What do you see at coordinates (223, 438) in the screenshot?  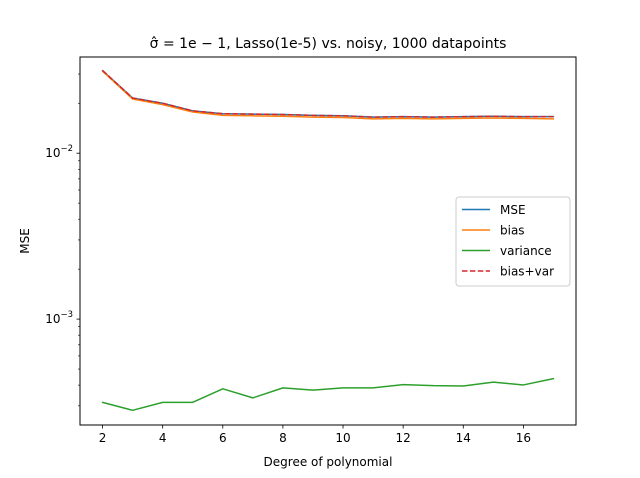 I see `x-tick-label: 6` at bounding box center [223, 438].